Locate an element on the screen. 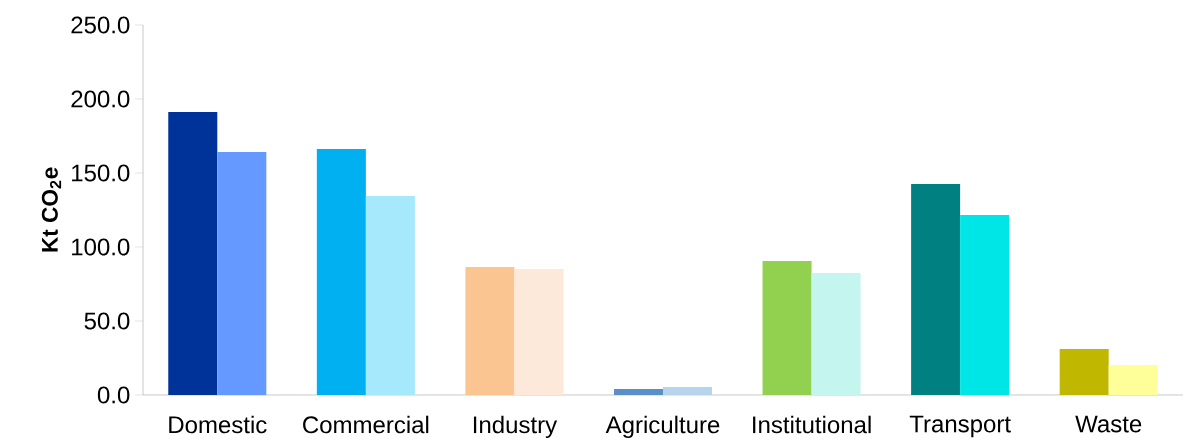 Image resolution: width=1185 pixels, height=446 pixels. y-tick-label: 0.0 is located at coordinates (113, 395).